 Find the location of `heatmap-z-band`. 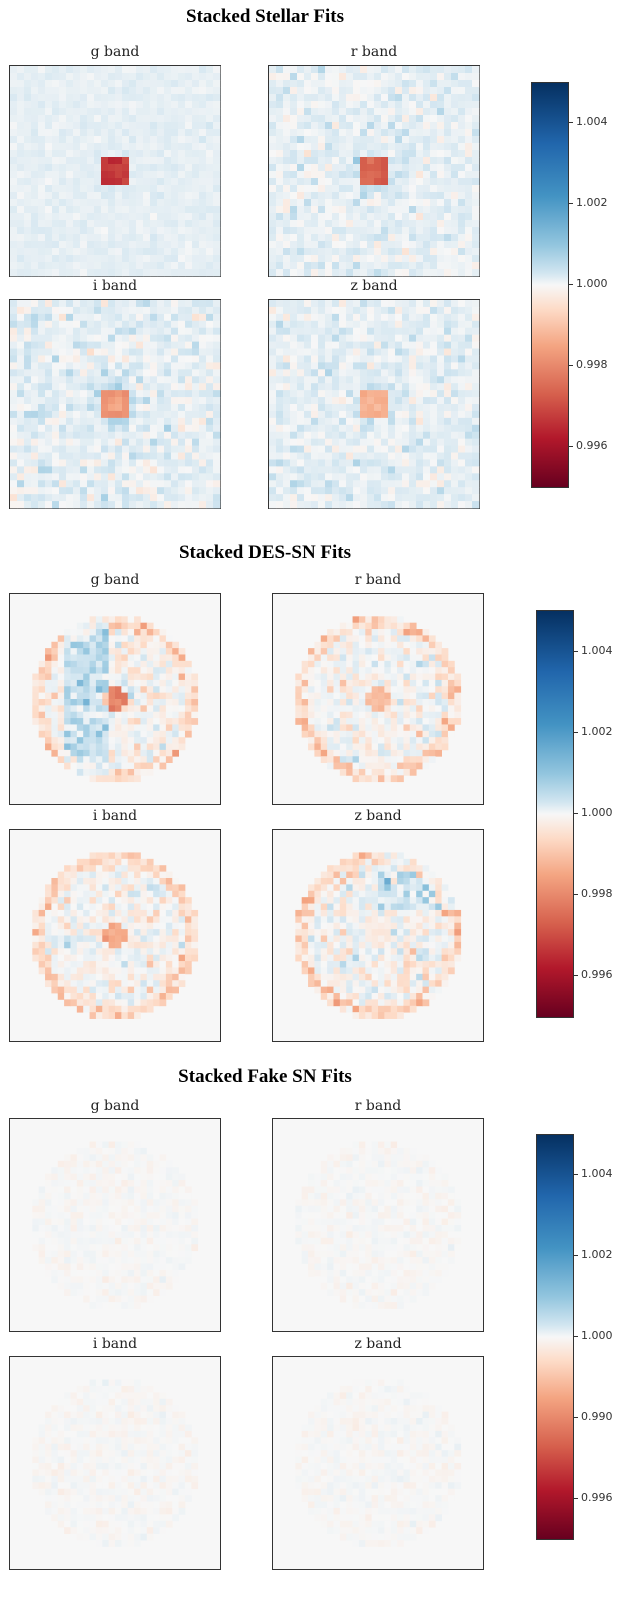

heatmap-z-band is located at coordinates (374, 404).